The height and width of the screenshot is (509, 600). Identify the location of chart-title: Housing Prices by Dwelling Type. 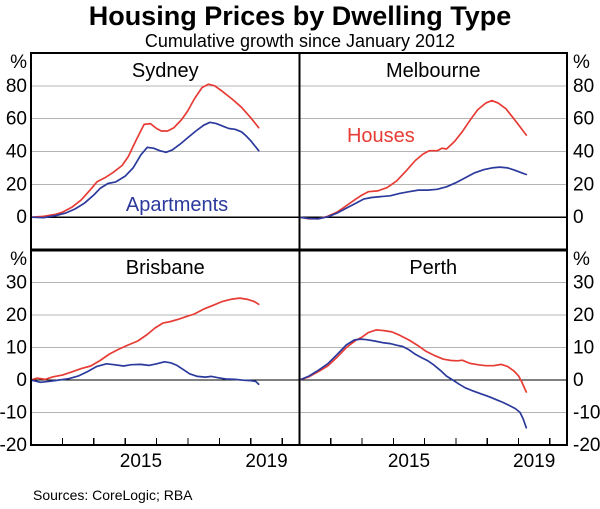
(300, 16).